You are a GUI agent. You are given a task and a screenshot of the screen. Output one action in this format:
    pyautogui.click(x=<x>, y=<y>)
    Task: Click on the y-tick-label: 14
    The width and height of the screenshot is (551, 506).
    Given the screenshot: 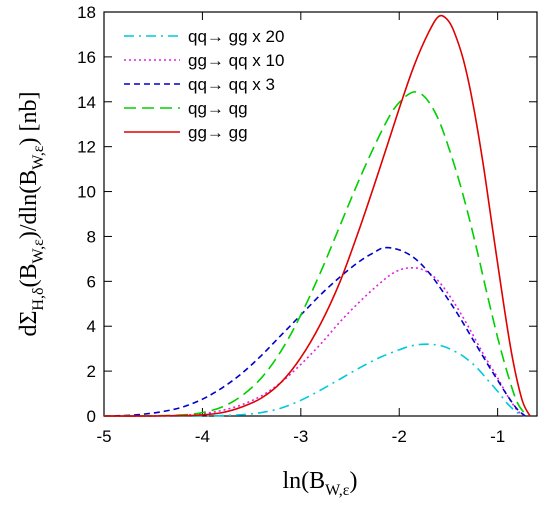 What is the action you would take?
    pyautogui.click(x=86, y=102)
    